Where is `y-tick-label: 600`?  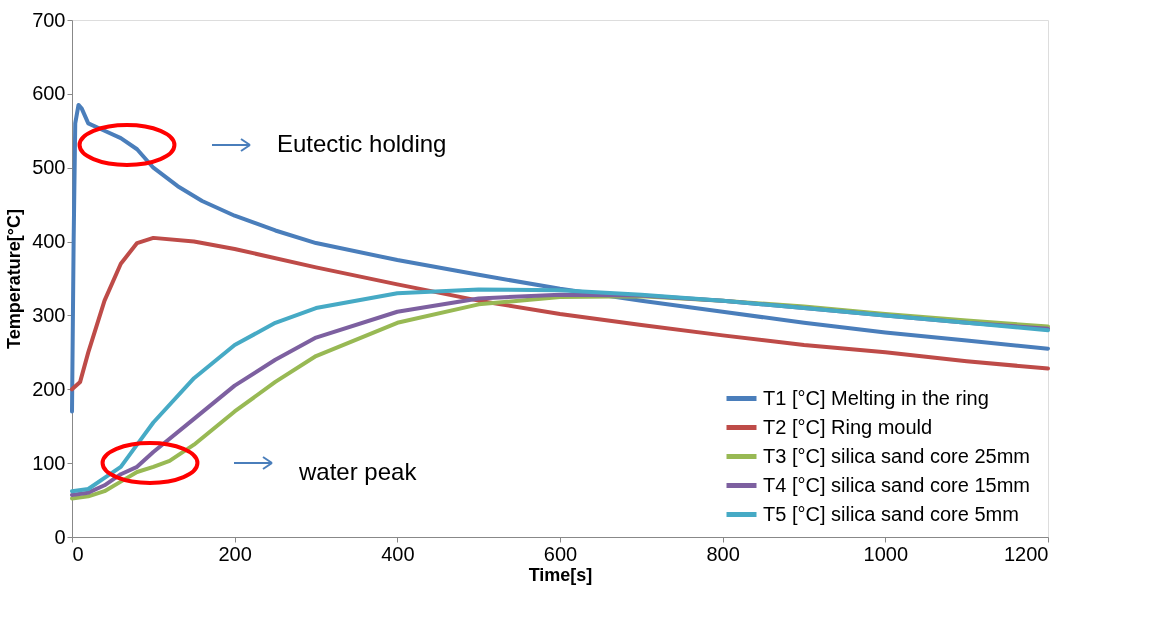 y-tick-label: 600 is located at coordinates (49, 93).